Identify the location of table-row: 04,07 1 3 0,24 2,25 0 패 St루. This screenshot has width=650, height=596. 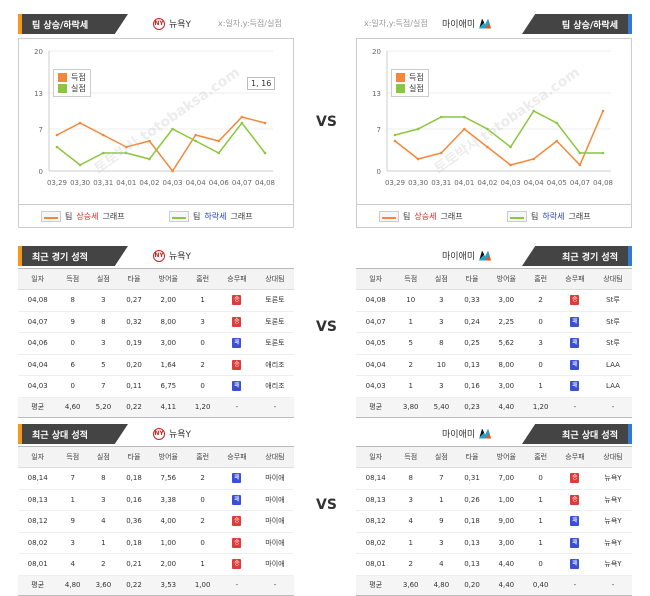
(494, 322).